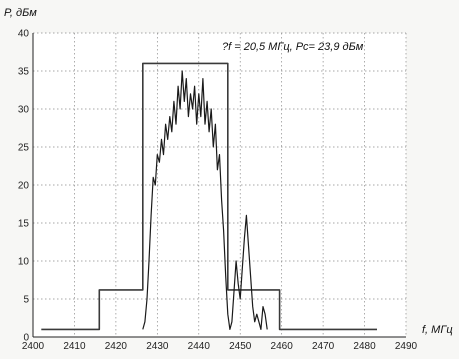  I want to click on y-tick-label: 20, so click(24, 186).